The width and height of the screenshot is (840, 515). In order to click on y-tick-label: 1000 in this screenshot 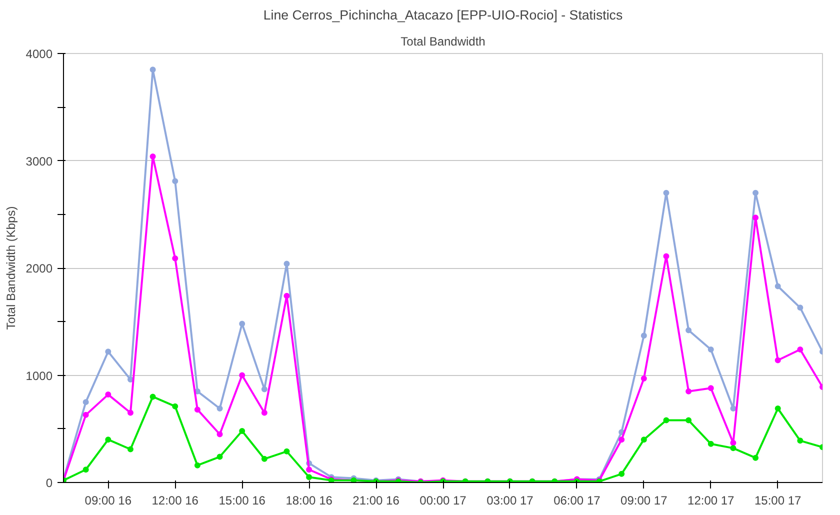, I will do `click(39, 375)`.